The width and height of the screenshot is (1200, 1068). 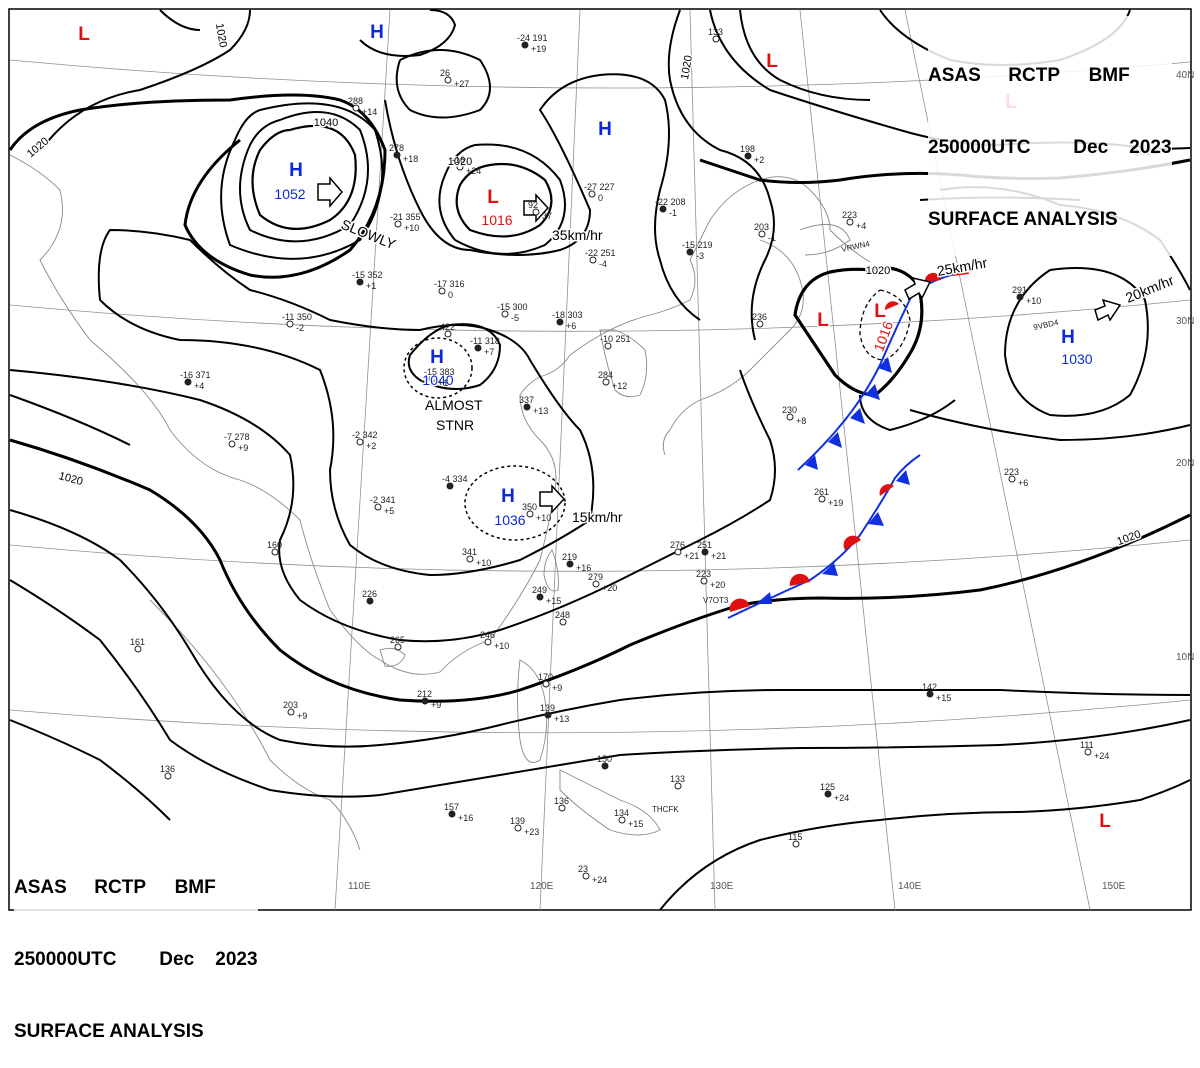 What do you see at coordinates (621, 813) in the screenshot?
I see `station-plot-value: 134` at bounding box center [621, 813].